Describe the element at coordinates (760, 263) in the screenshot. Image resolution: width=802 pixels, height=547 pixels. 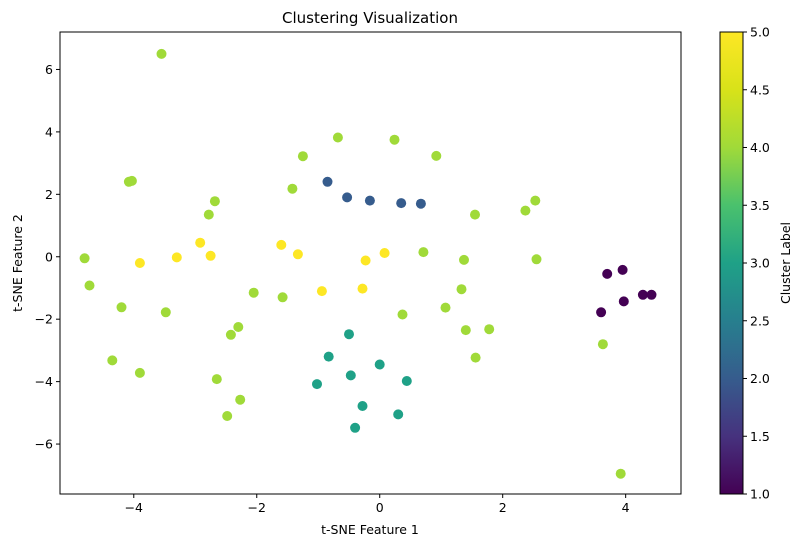
I see `colorbar-tick-label: 3.0` at that location.